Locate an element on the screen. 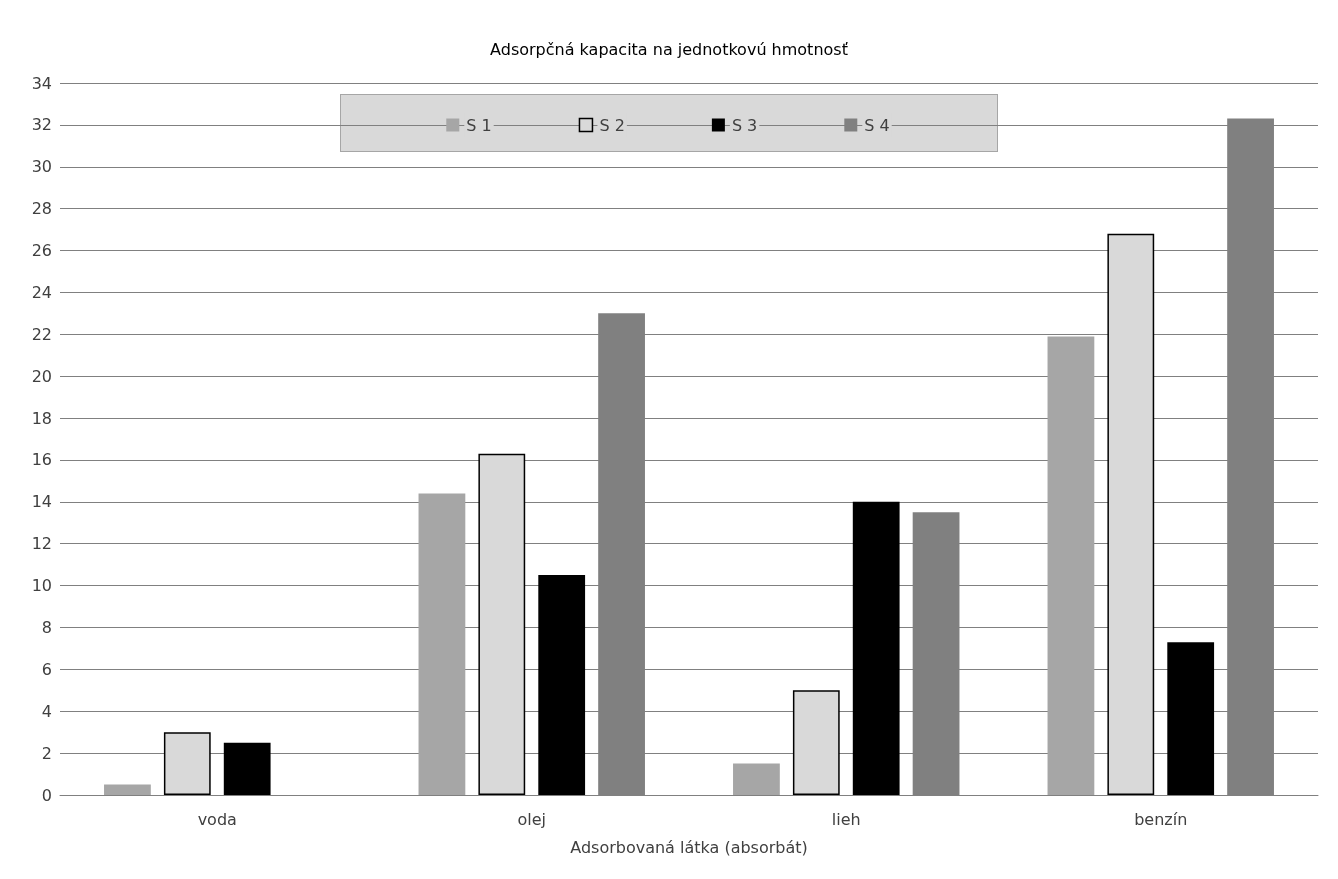  y-tick-label: 28 is located at coordinates (41, 209).